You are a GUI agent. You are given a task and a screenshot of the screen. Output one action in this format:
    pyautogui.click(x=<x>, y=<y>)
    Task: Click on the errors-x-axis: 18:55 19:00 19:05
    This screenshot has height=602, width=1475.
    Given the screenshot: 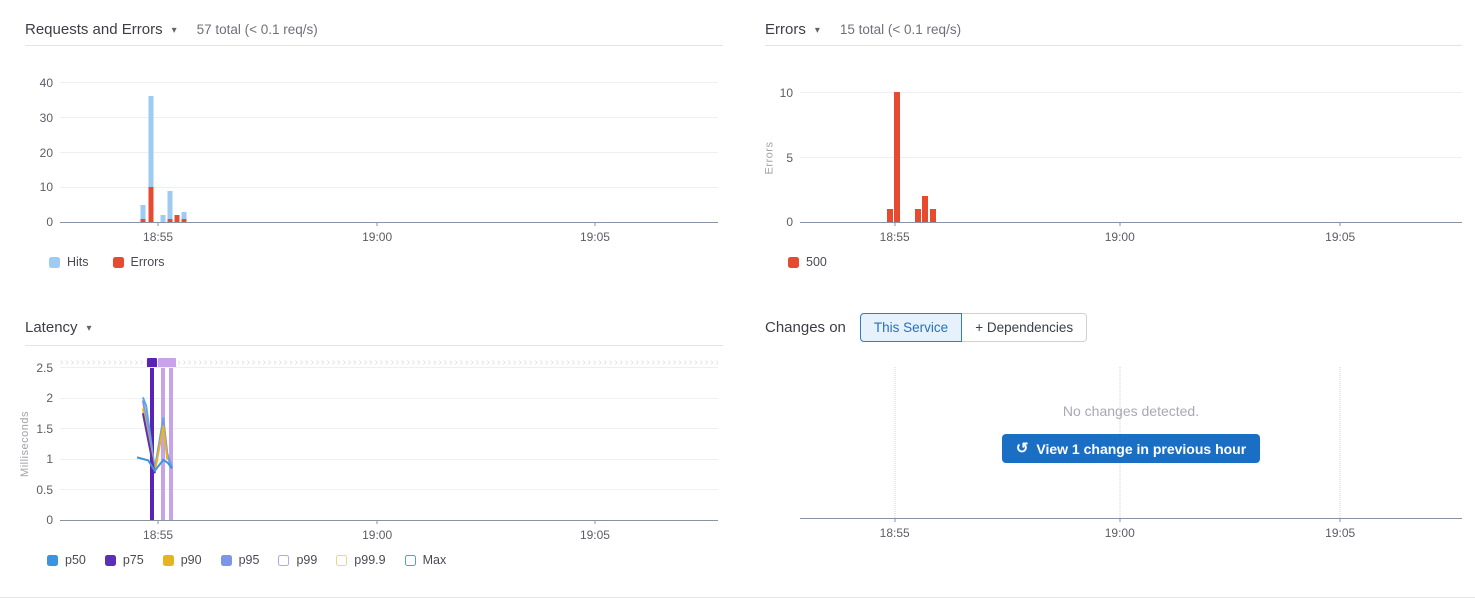 What is the action you would take?
    pyautogui.click(x=1131, y=235)
    